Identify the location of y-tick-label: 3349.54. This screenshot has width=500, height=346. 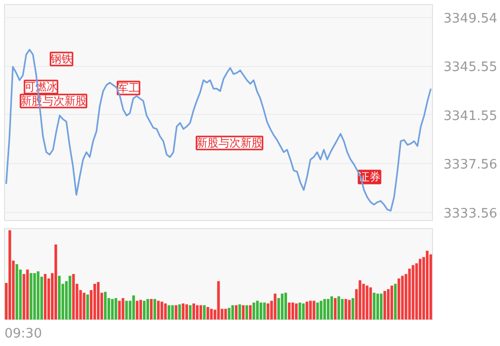
(471, 18).